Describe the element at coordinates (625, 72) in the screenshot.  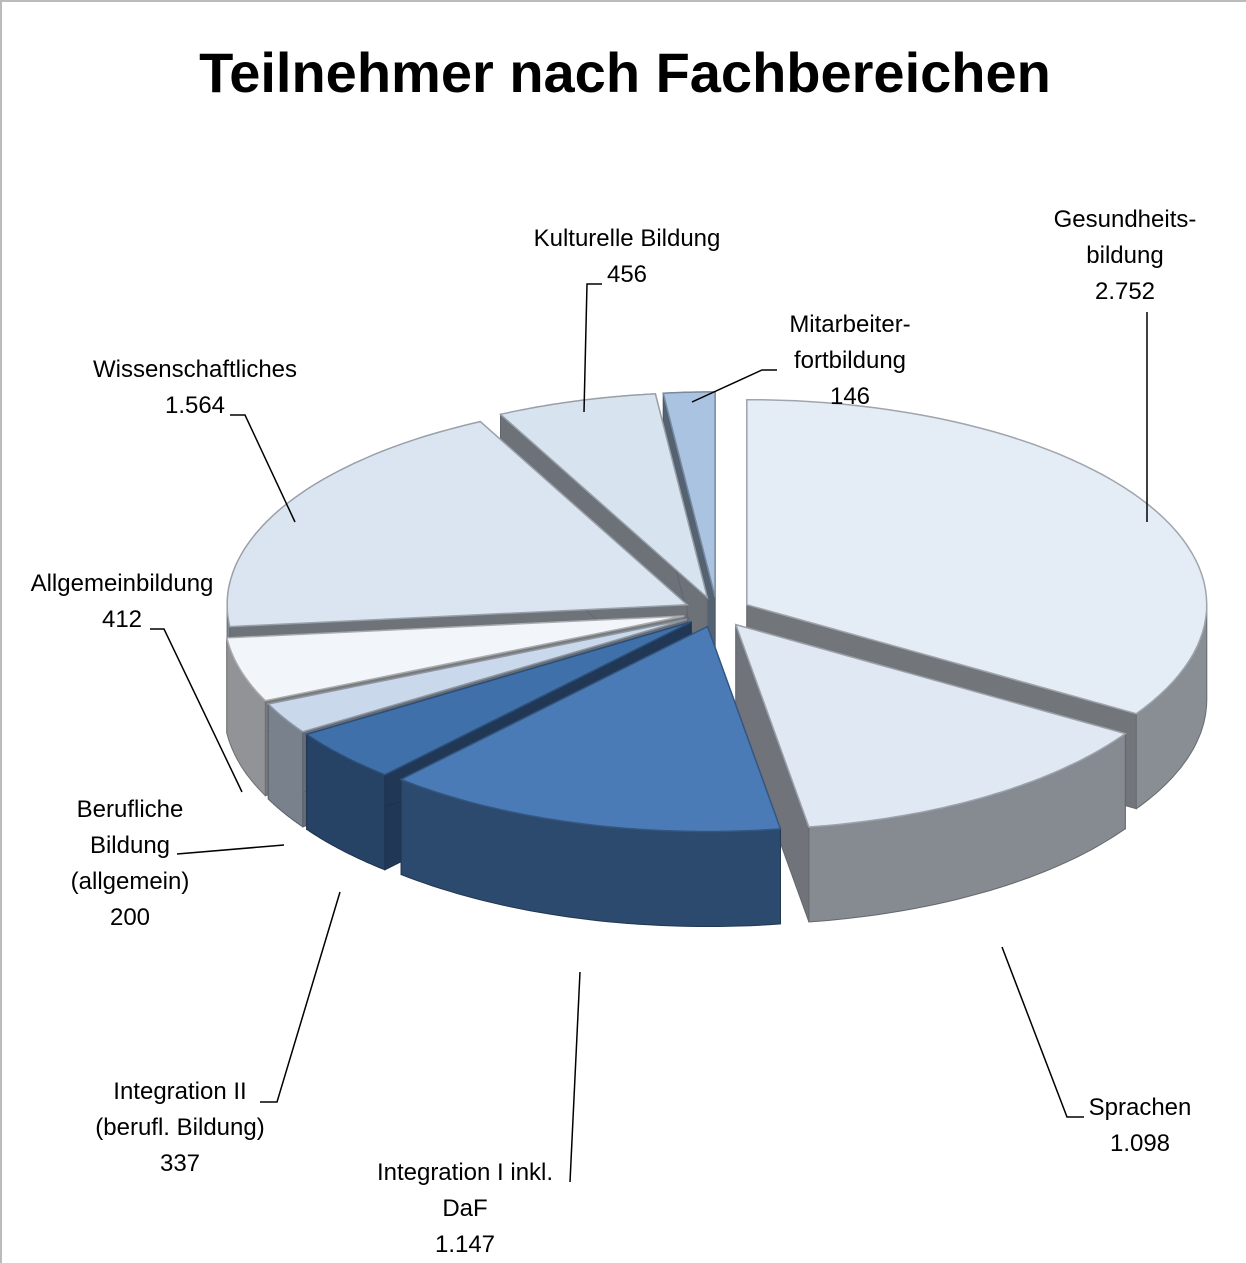
I see `chart-title: Teilnehmer nach Fachbereichen` at that location.